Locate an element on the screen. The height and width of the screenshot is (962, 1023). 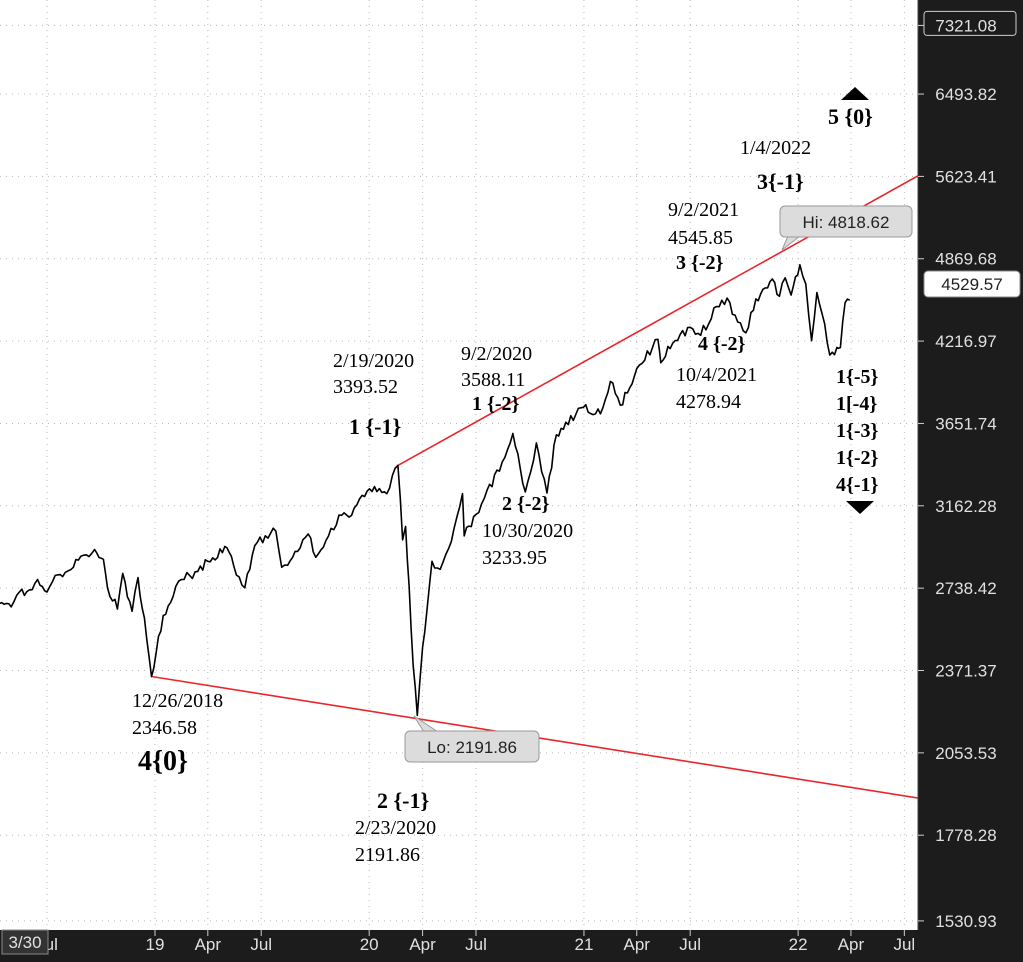
annotation-wave-sep2021: 3 {-2} is located at coordinates (700, 263).